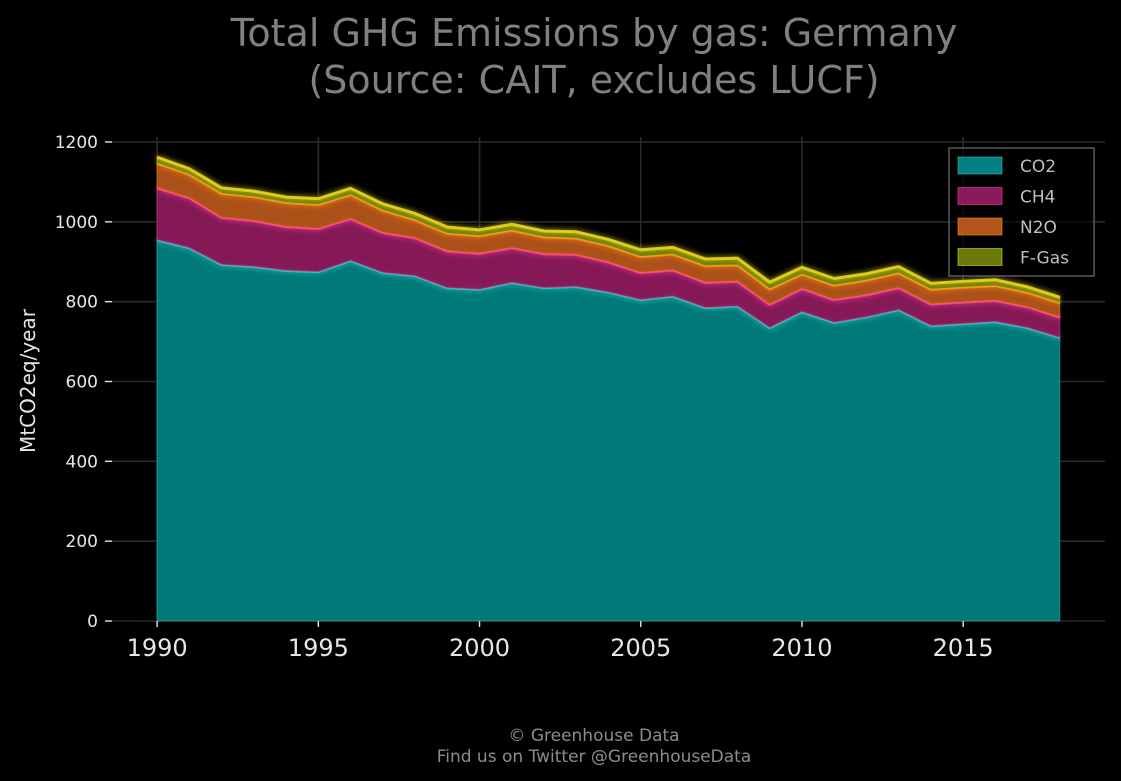 The image size is (1121, 781). What do you see at coordinates (1021, 212) in the screenshot?
I see `legend: CO2 CH4 N2O F-Gas` at bounding box center [1021, 212].